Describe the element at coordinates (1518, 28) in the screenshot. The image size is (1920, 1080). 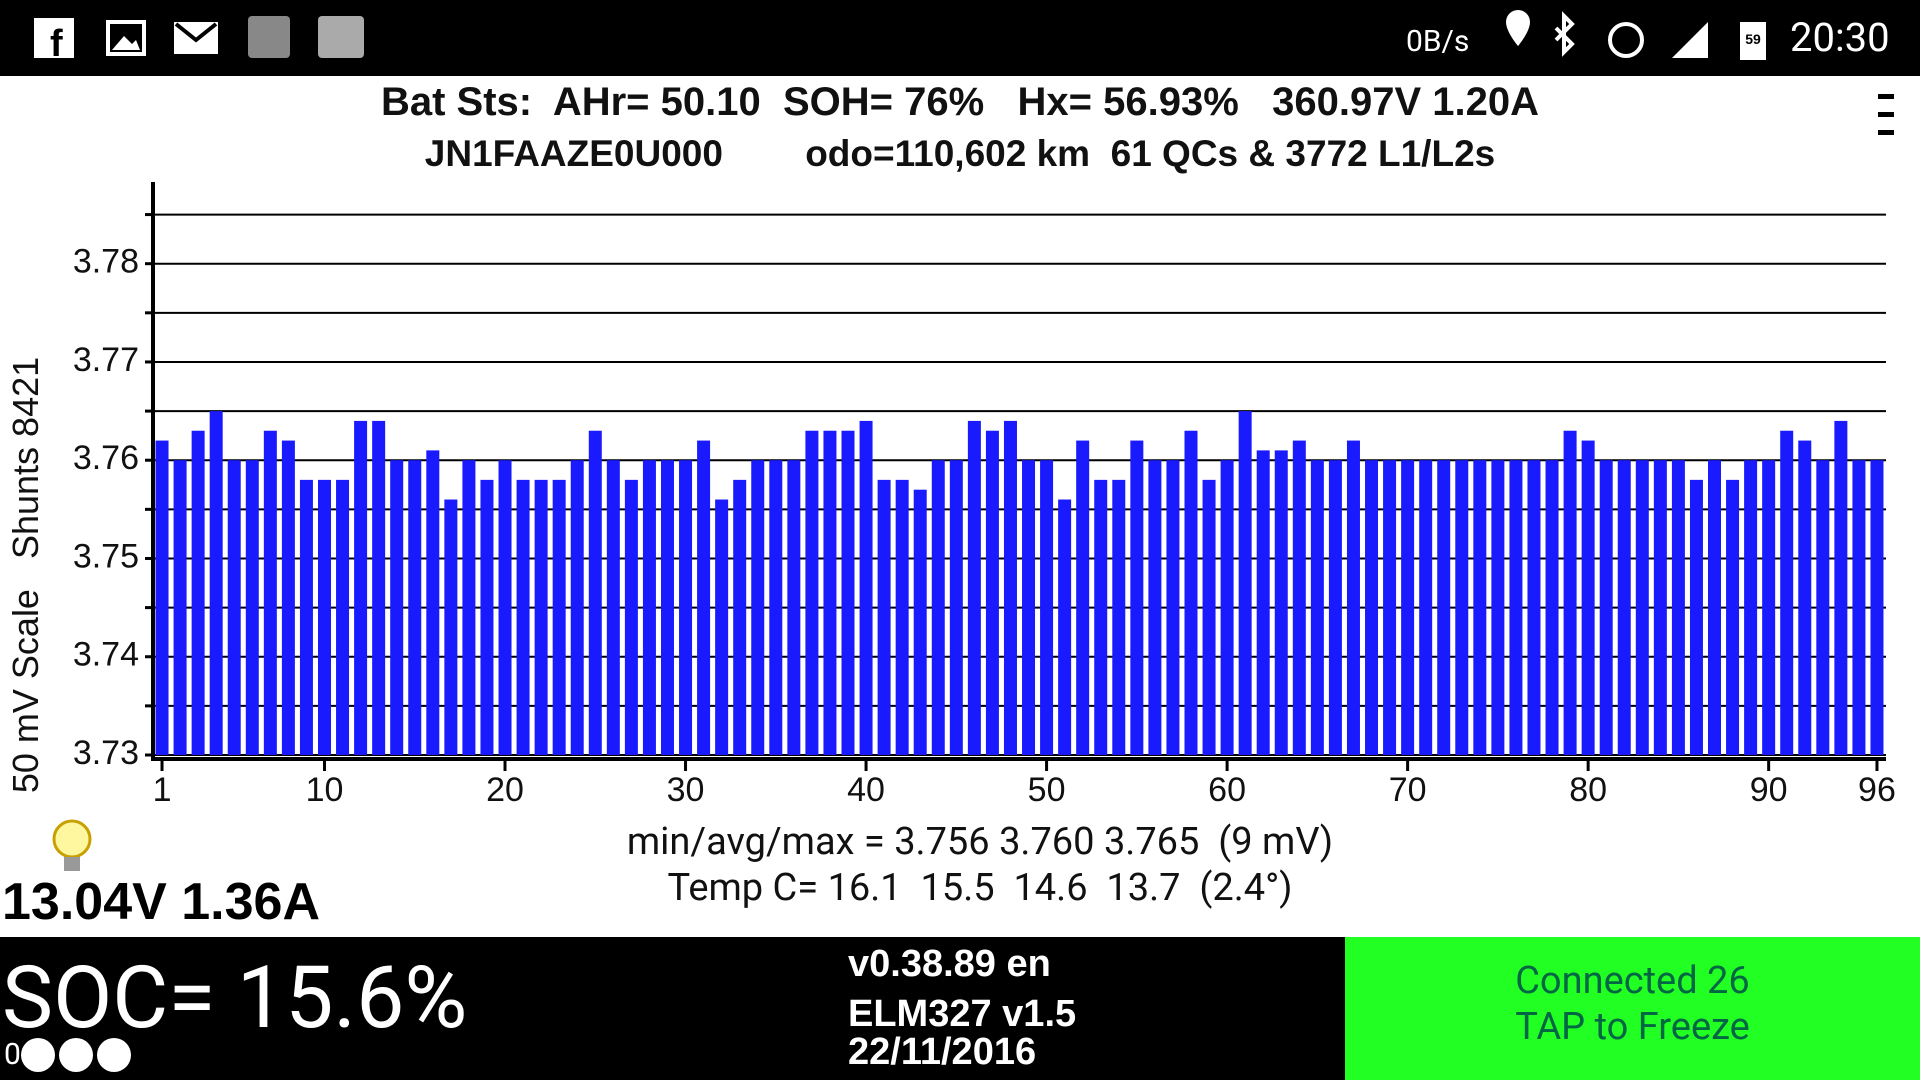
I see `location-icon` at that location.